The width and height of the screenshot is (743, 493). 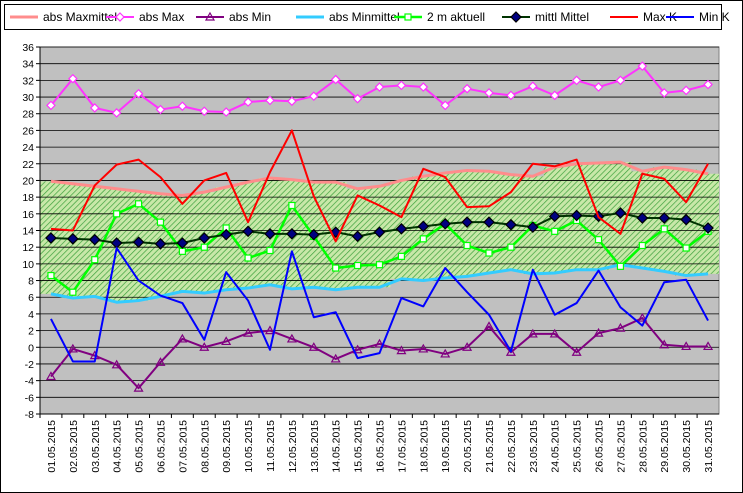 What do you see at coordinates (28, 198) in the screenshot?
I see `y-tick-label: 18` at bounding box center [28, 198].